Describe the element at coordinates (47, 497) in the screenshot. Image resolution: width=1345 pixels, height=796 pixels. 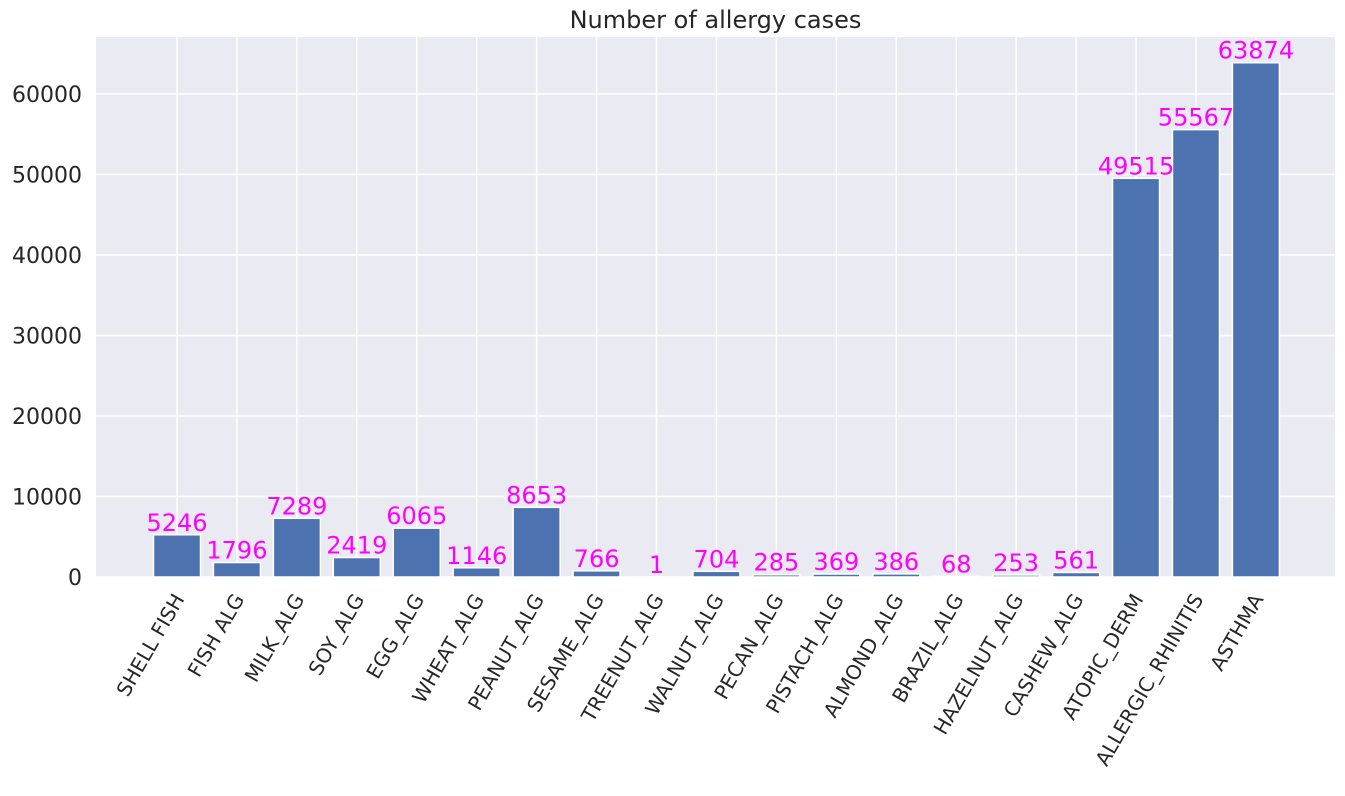
I see `y-tick-label: 10000` at that location.